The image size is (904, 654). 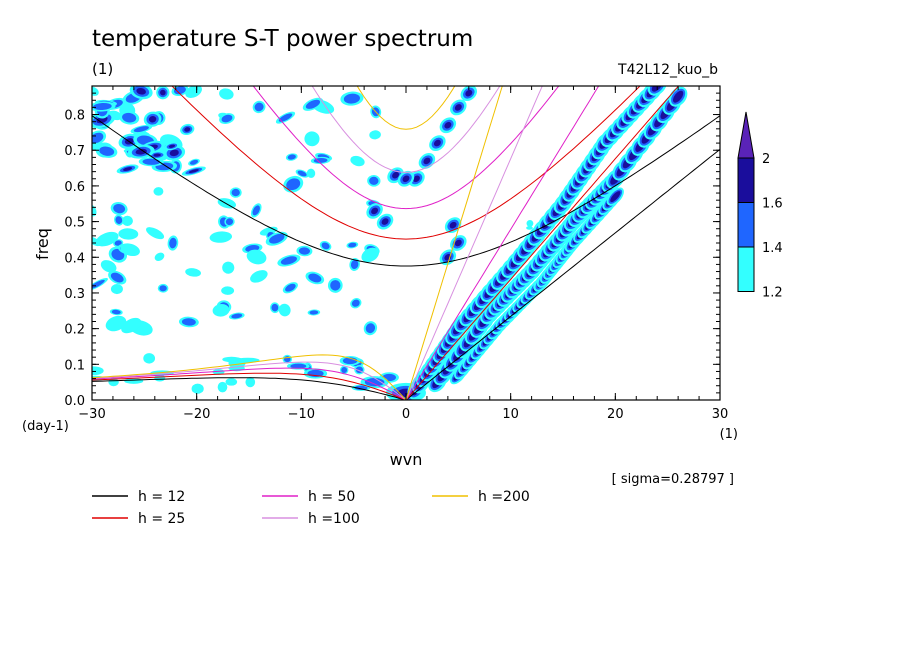 I want to click on legend-entry: h =100, so click(x=311, y=519).